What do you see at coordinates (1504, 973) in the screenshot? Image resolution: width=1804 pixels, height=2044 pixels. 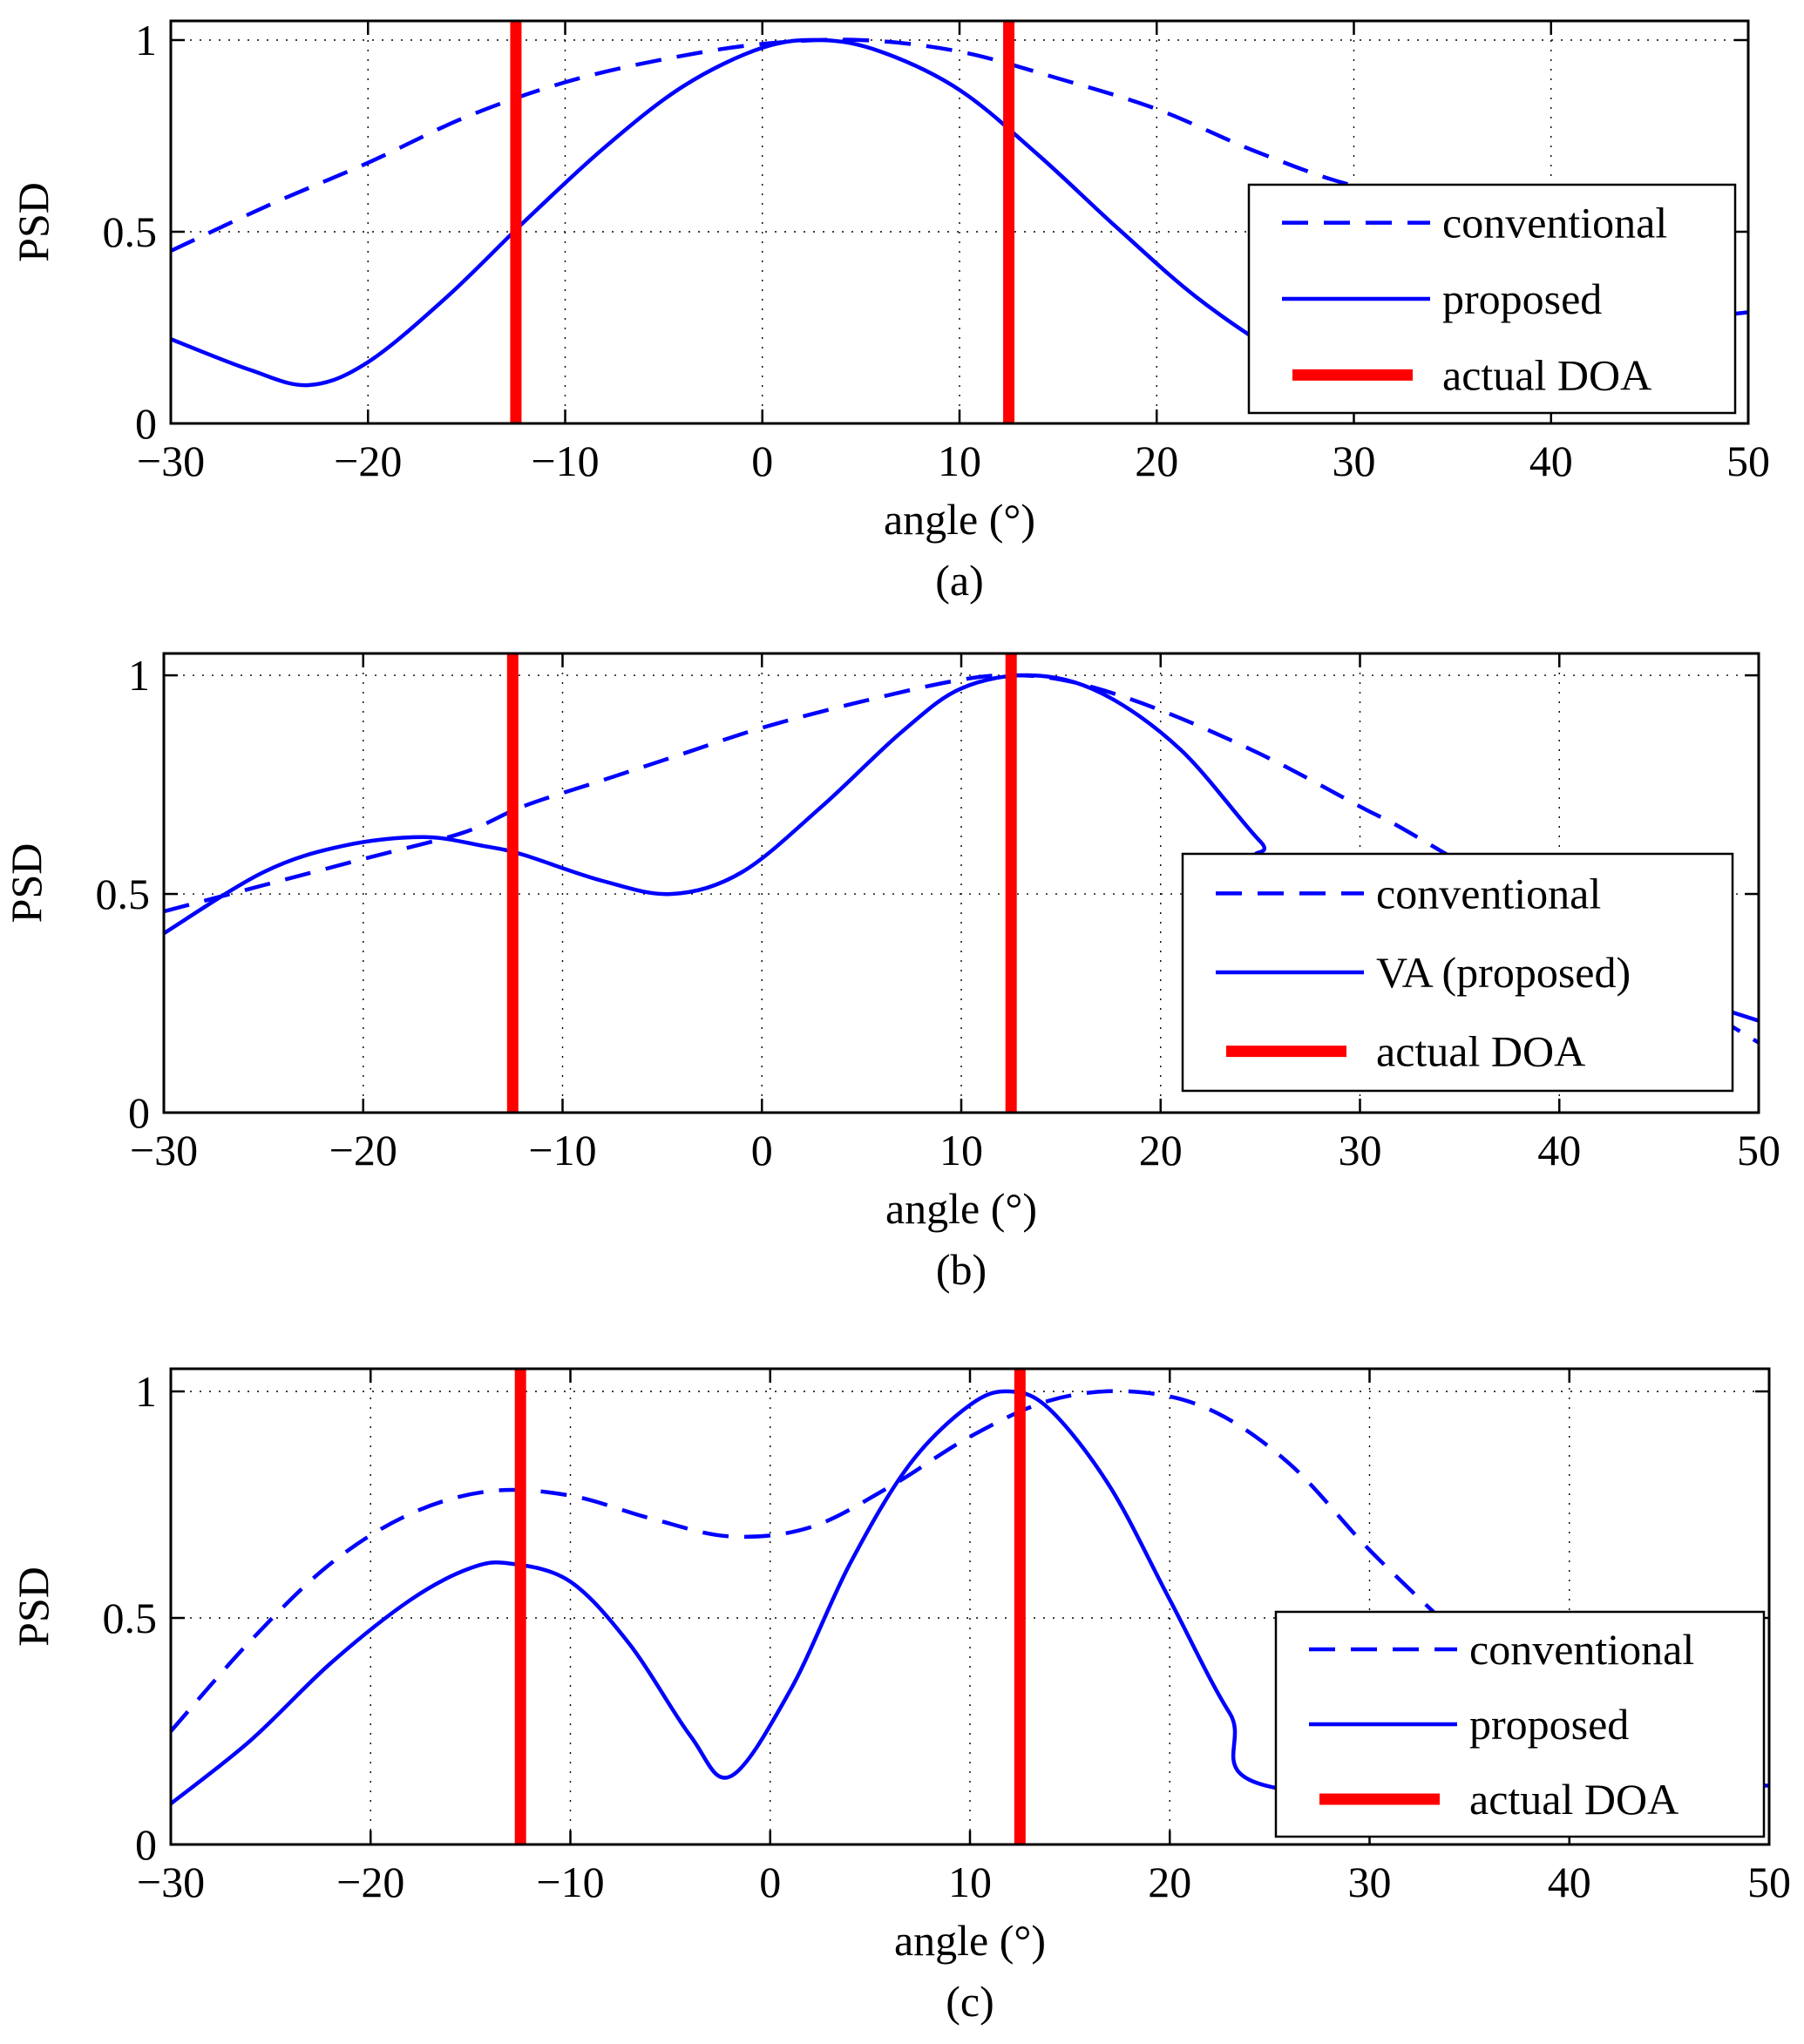 I see `legend-label: VA (proposed)` at bounding box center [1504, 973].